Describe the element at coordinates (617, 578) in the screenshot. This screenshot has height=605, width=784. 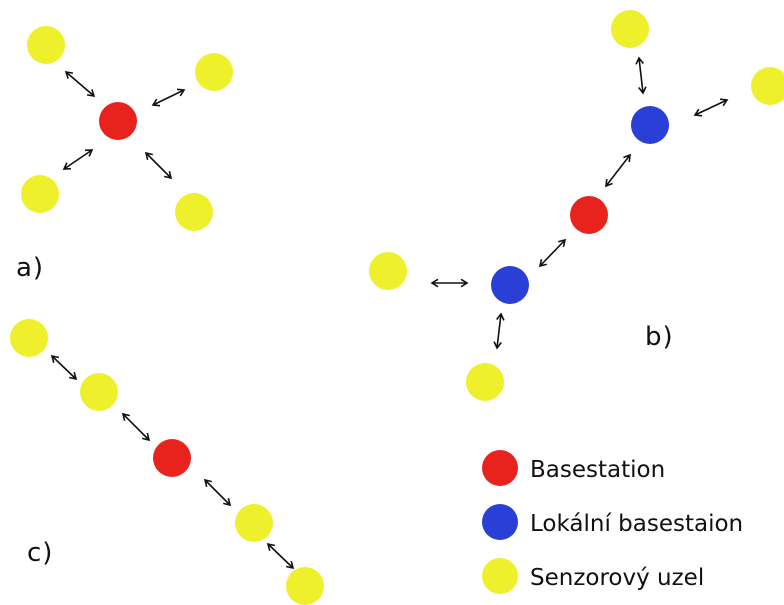
I see `legend-label-sensor-node: Senzorový uzel` at that location.